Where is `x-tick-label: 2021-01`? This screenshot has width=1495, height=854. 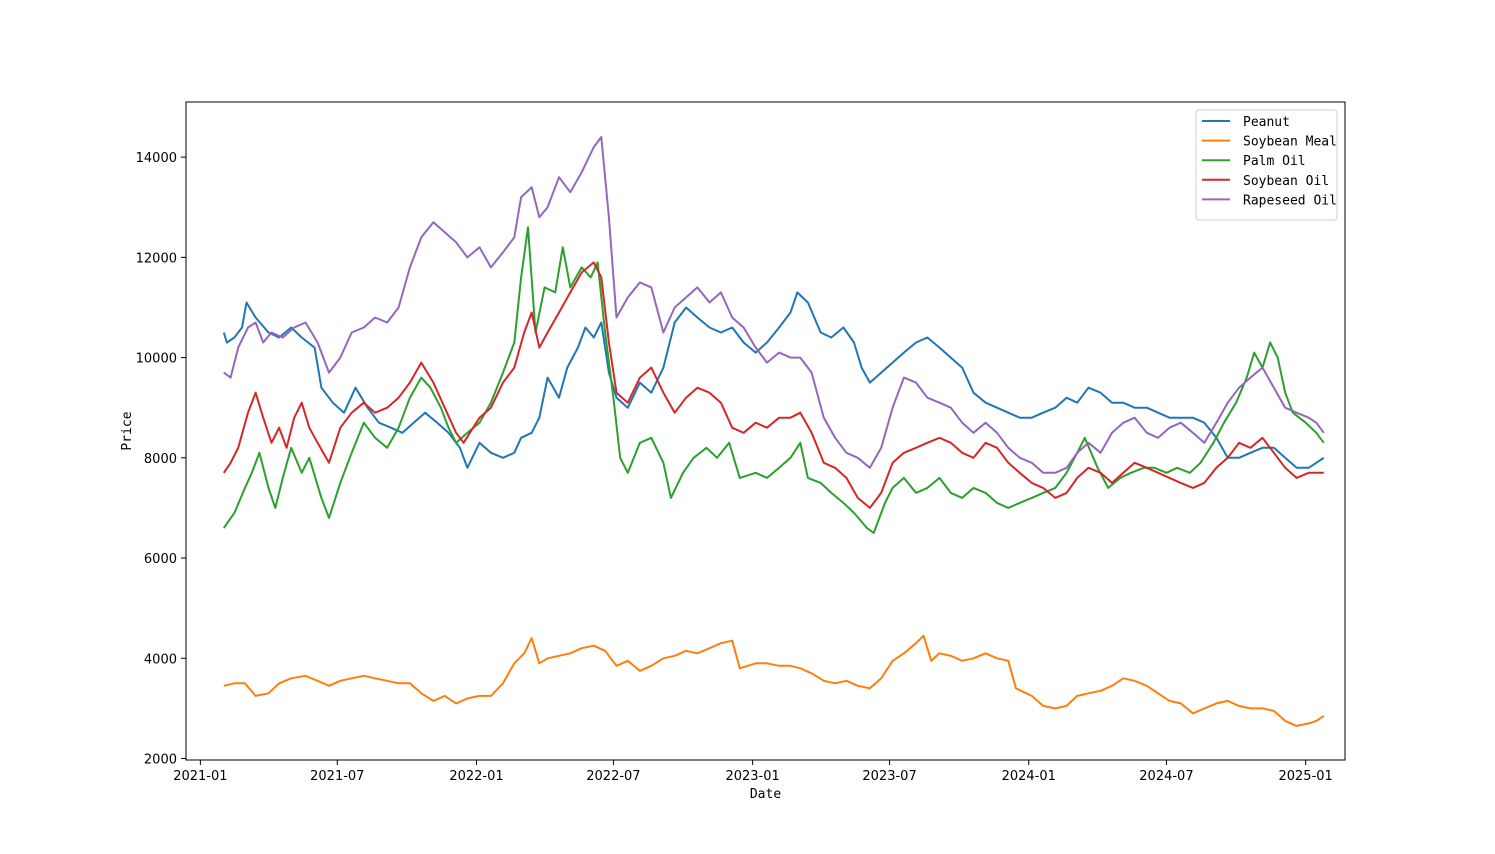 x-tick-label: 2021-01 is located at coordinates (200, 776).